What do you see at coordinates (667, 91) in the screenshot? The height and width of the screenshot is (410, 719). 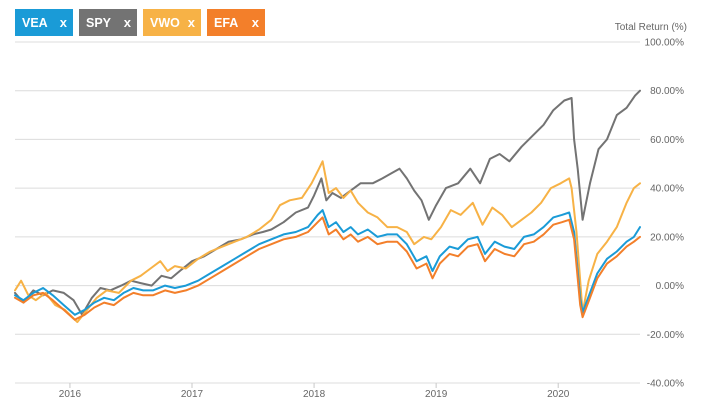 I see `y-tick-label: 80.00%` at bounding box center [667, 91].